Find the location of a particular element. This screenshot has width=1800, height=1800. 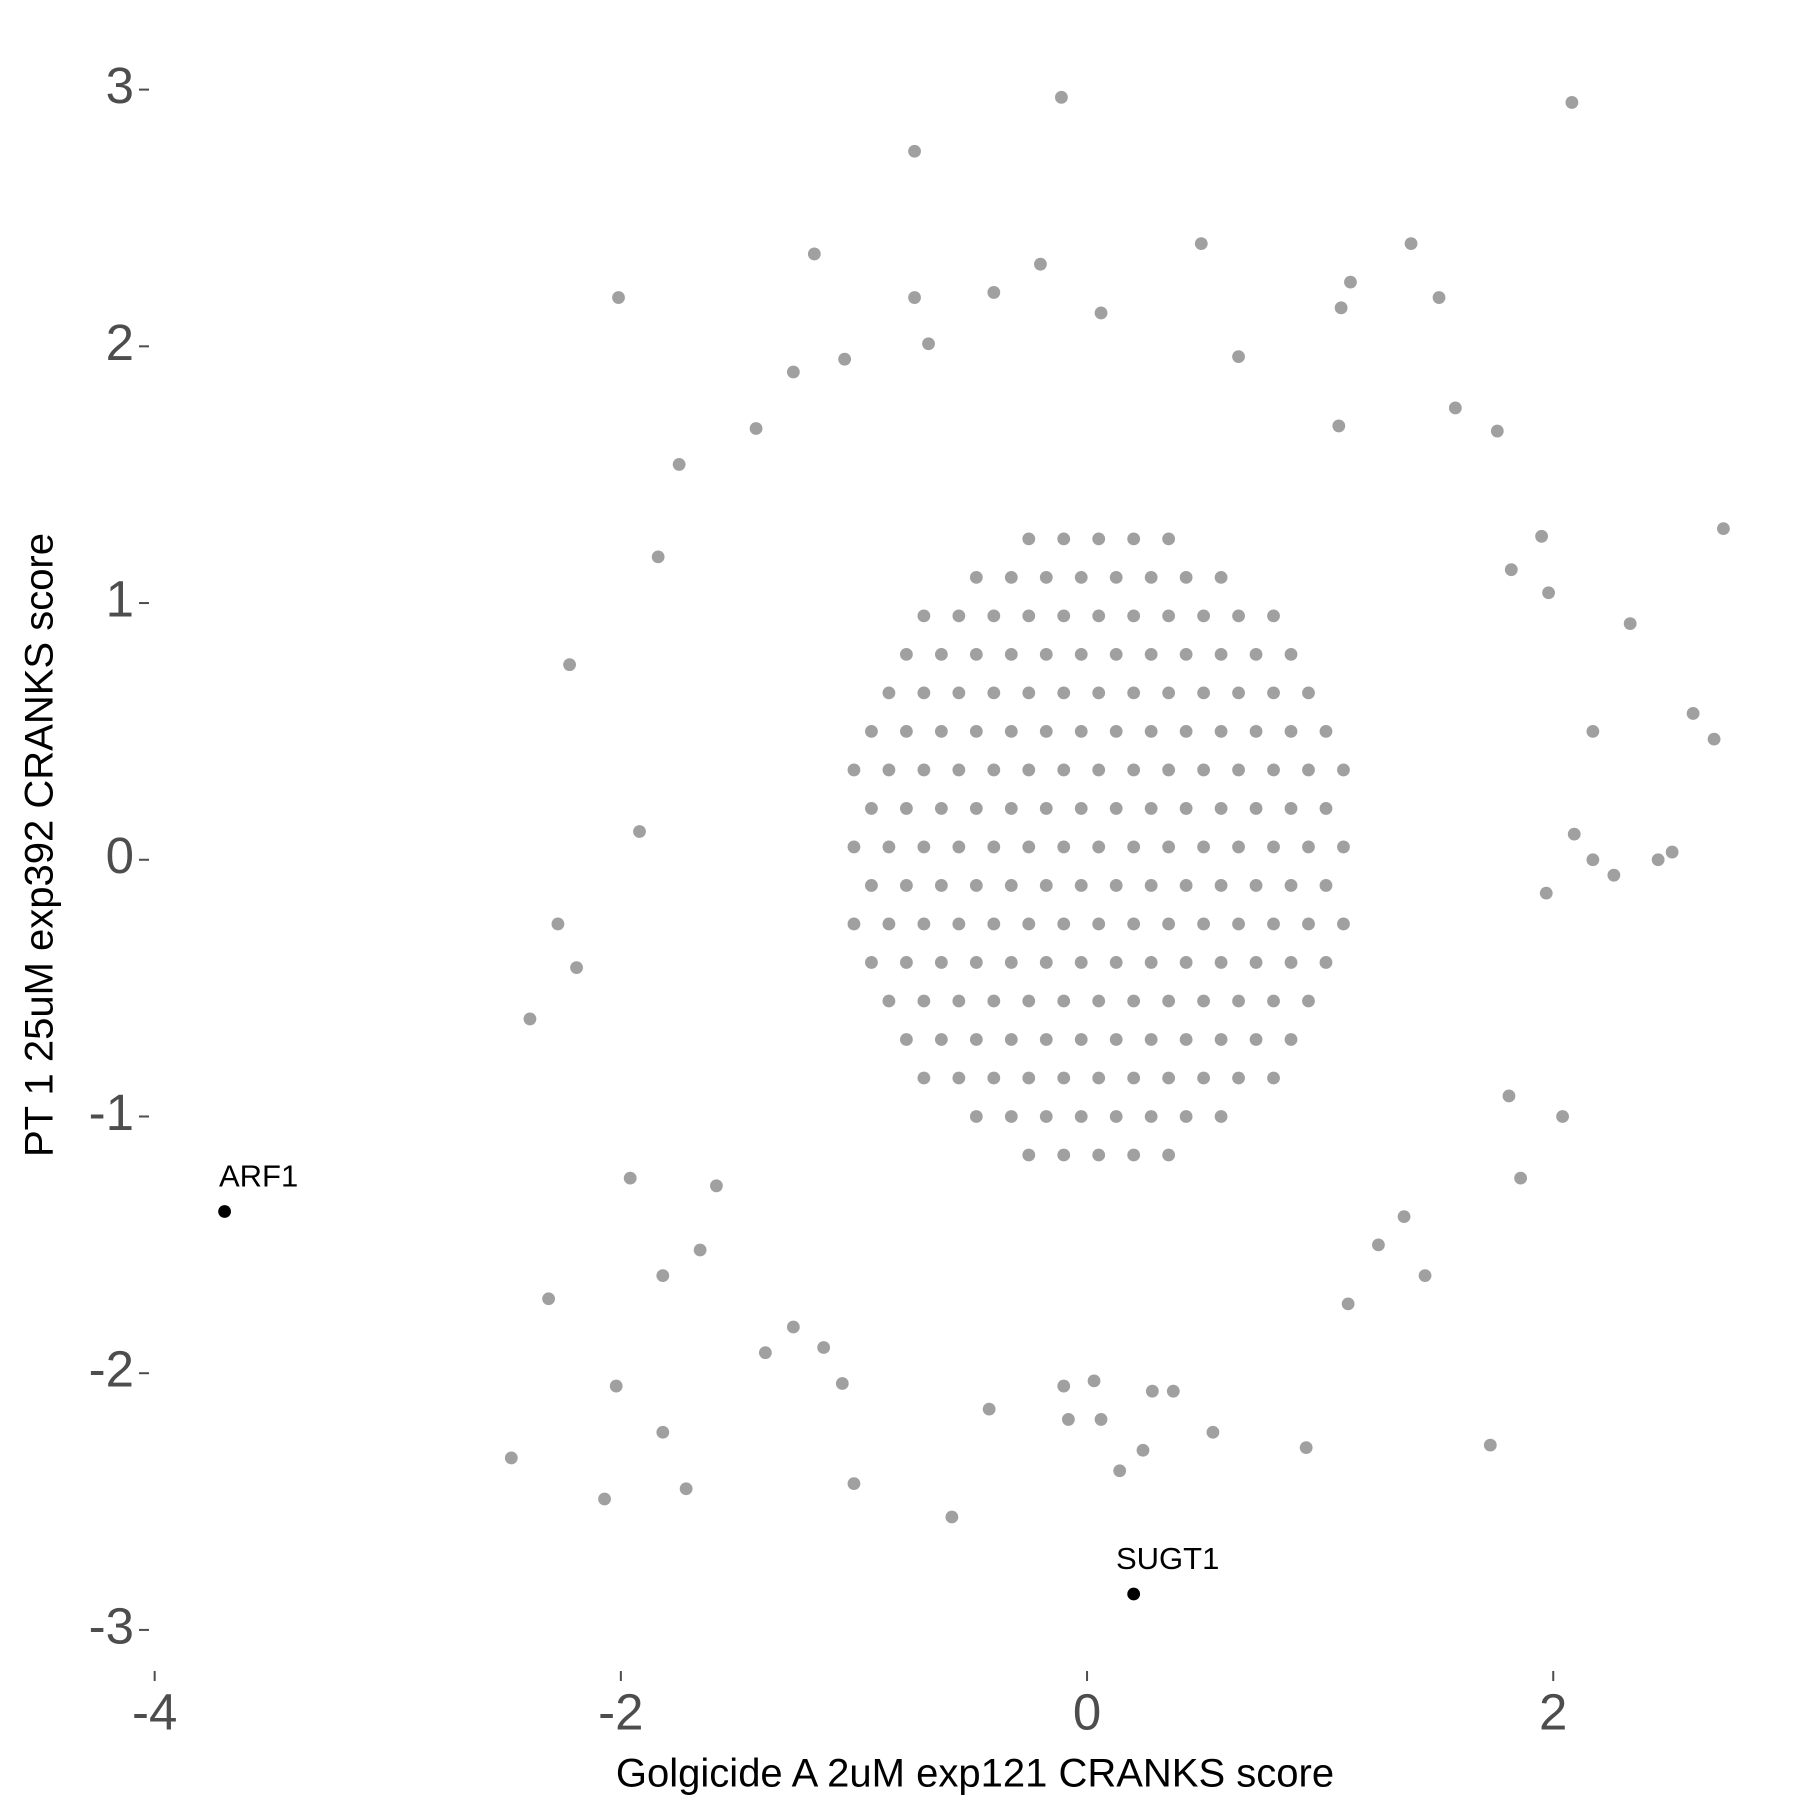

point-label: ARF1 is located at coordinates (258, 1176).